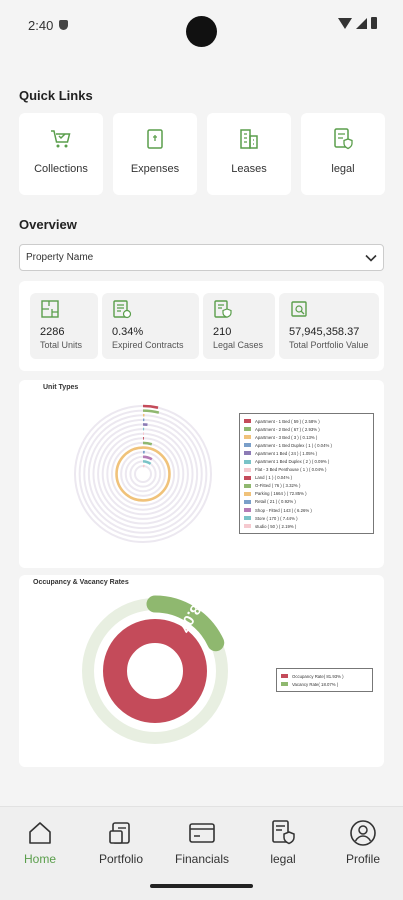 The image size is (403, 900). Describe the element at coordinates (239, 326) in the screenshot. I see `stat-legal-cases: 210 Legal Cases` at that location.